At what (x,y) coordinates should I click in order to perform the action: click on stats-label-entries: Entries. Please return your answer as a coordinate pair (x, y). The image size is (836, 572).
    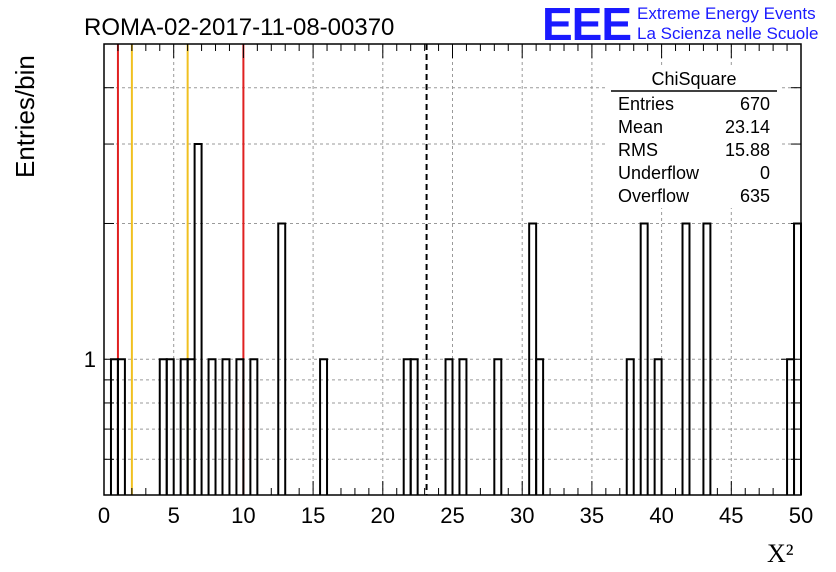
    Looking at the image, I should click on (646, 104).